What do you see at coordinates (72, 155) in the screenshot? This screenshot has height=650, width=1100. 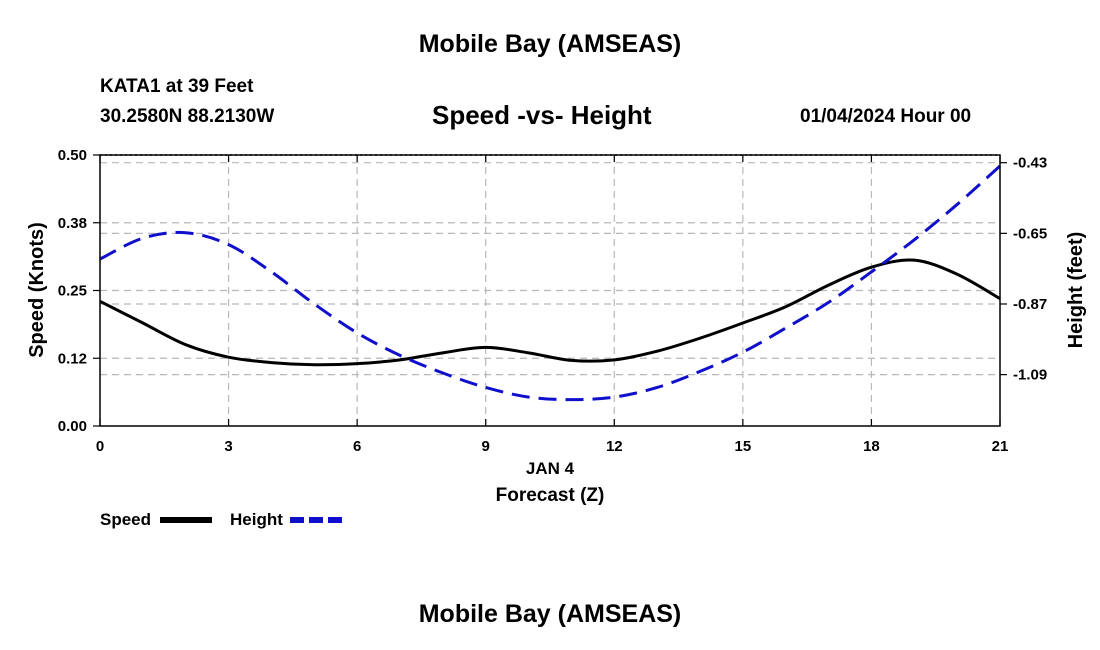 I see `y-tick-label: 0.50` at bounding box center [72, 155].